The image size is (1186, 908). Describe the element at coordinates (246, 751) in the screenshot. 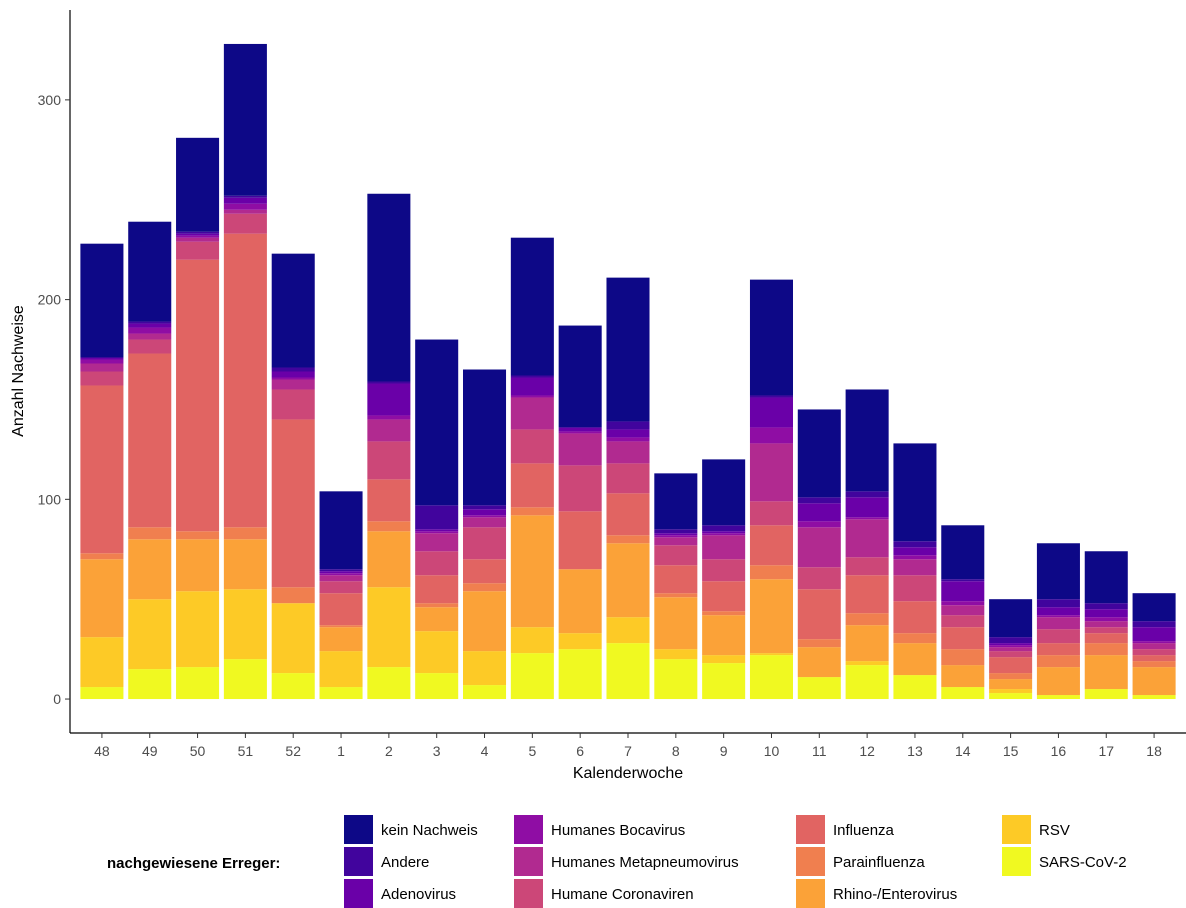

I see `x-tick-label-51: 51` at that location.